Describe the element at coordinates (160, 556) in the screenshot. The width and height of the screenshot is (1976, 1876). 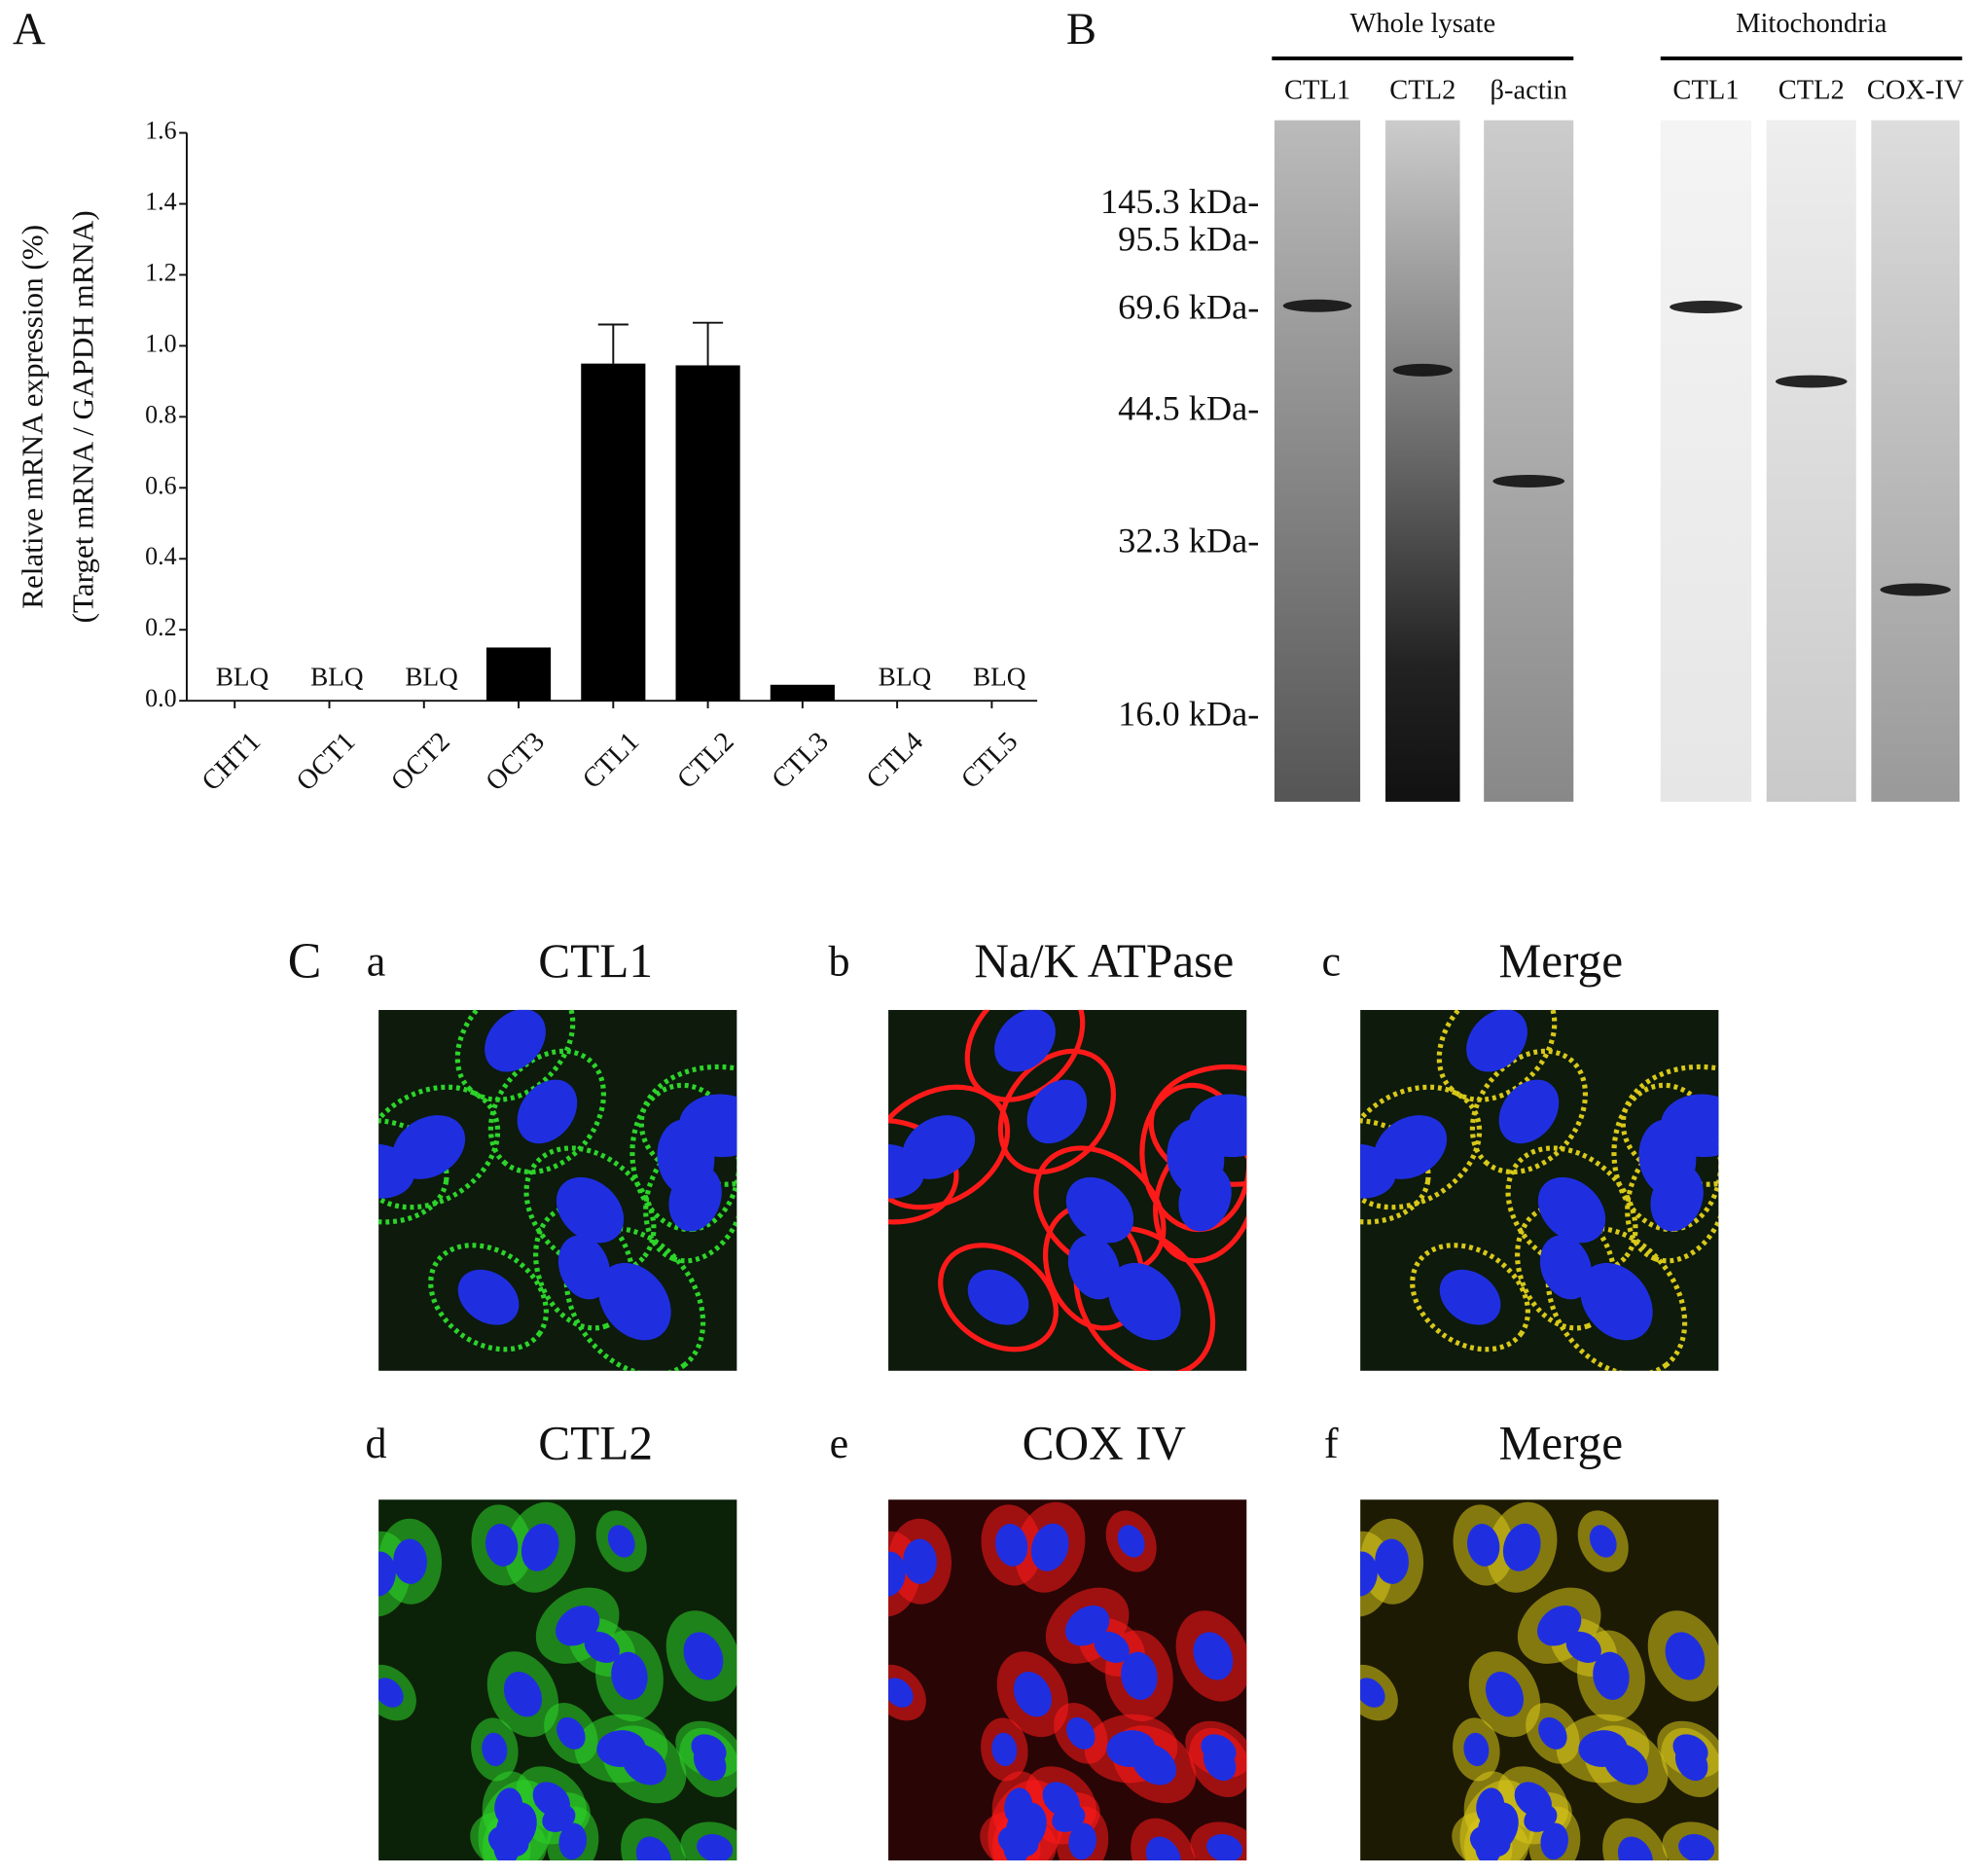
I see `y-tick-label: 0.4` at that location.